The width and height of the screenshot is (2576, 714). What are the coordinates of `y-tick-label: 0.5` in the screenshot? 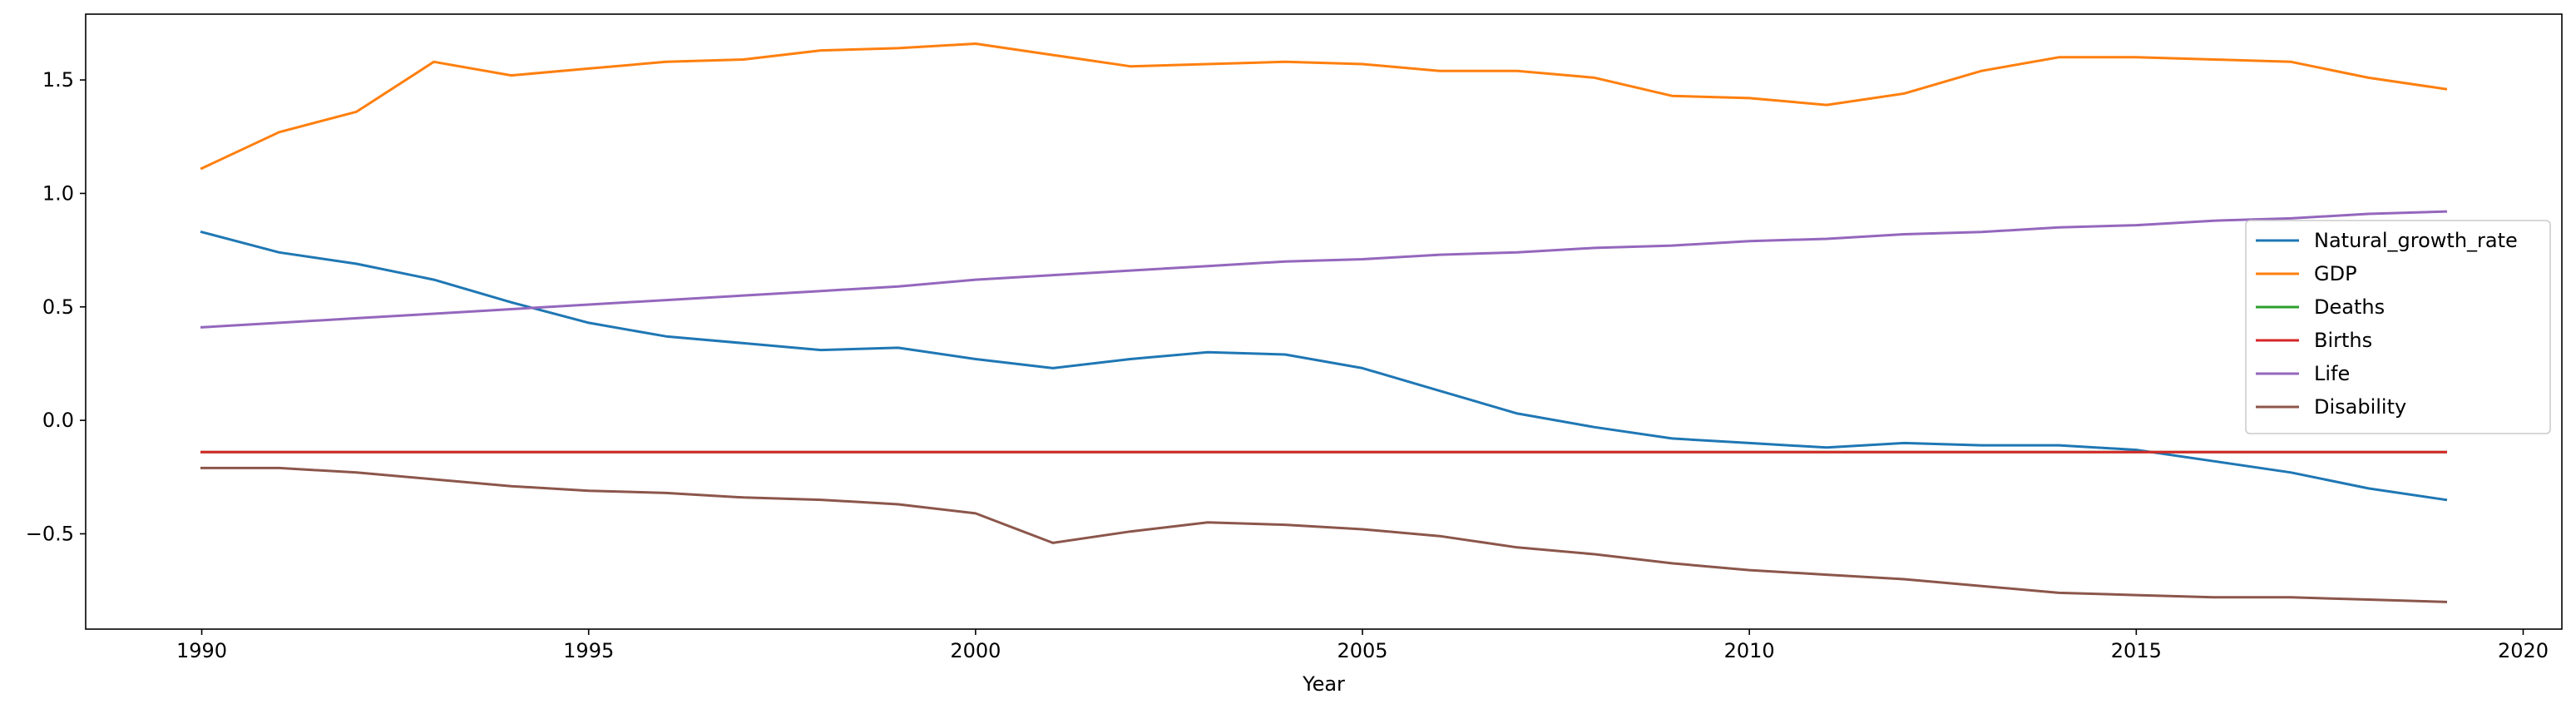 It's located at (58, 307).